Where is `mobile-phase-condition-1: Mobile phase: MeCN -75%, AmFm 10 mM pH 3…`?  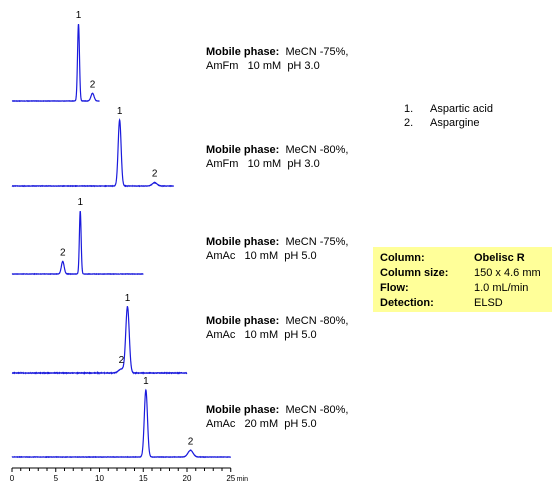
mobile-phase-condition-1: Mobile phase: MeCN -75%, AmFm 10 mM pH 3… is located at coordinates (277, 59).